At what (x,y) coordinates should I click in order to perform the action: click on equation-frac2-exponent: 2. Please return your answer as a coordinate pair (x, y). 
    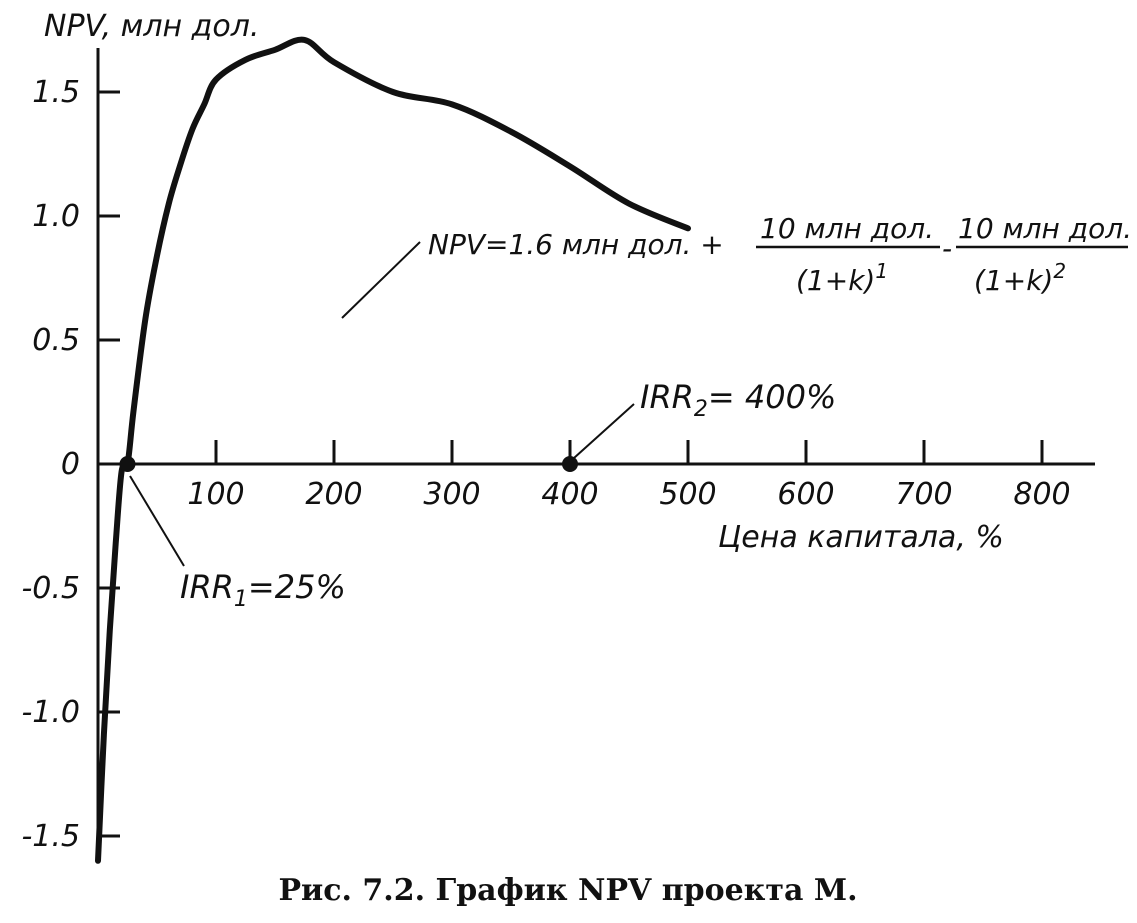
    Looking at the image, I should click on (1059, 271).